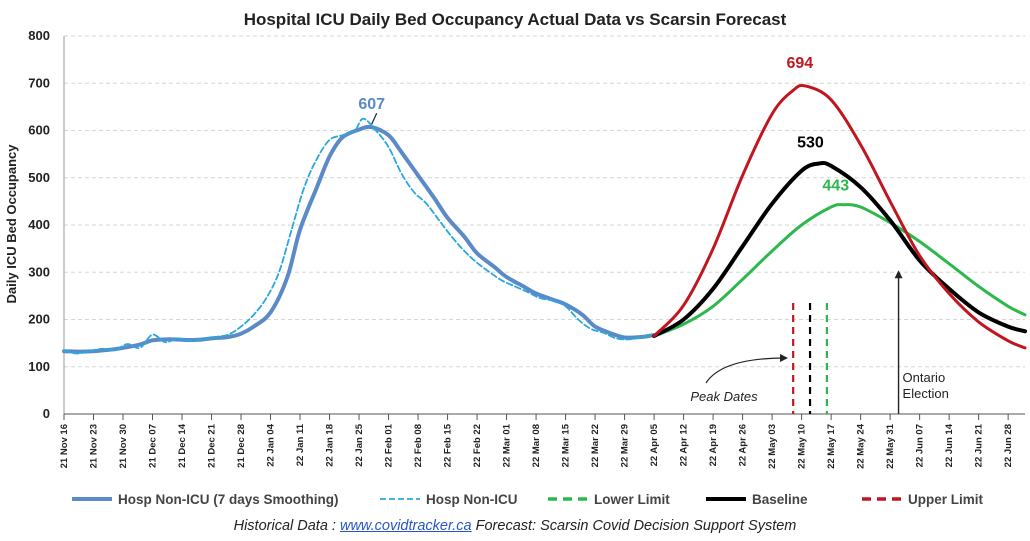  I want to click on x-tick-21-dec-14: 21 Dec 14, so click(182, 445).